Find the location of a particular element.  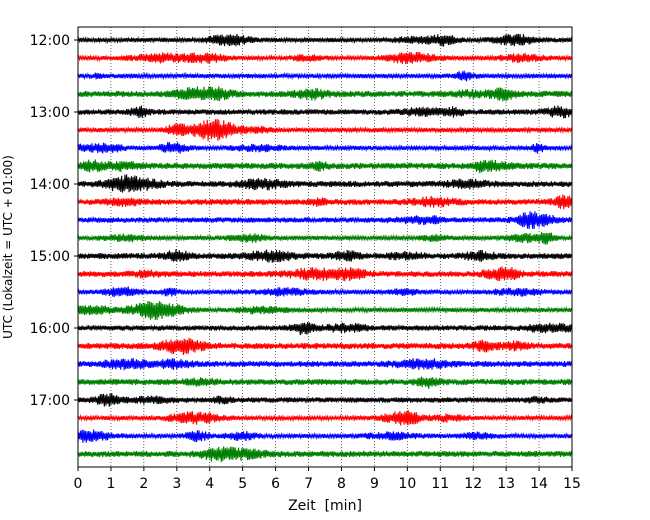

x-axis-label: Zeit [min] is located at coordinates (325, 506).